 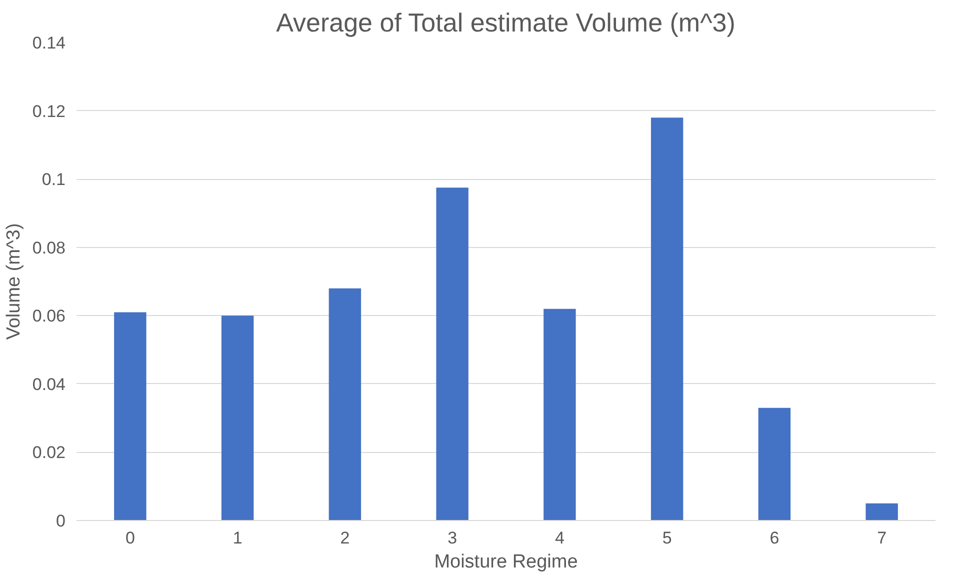 I want to click on x-tick-label: 6, so click(x=775, y=538).